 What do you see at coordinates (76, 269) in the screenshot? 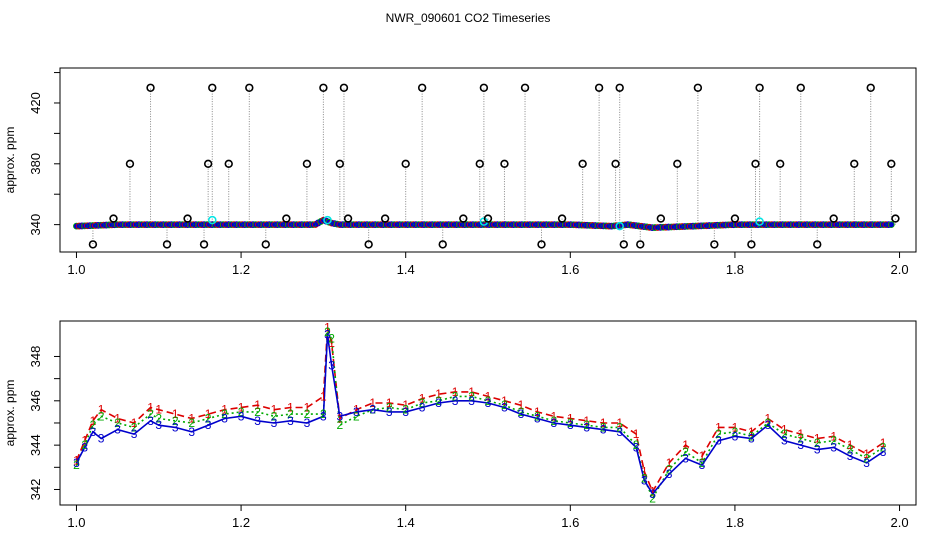
I see `x-tick-label: 1.0` at bounding box center [76, 269].